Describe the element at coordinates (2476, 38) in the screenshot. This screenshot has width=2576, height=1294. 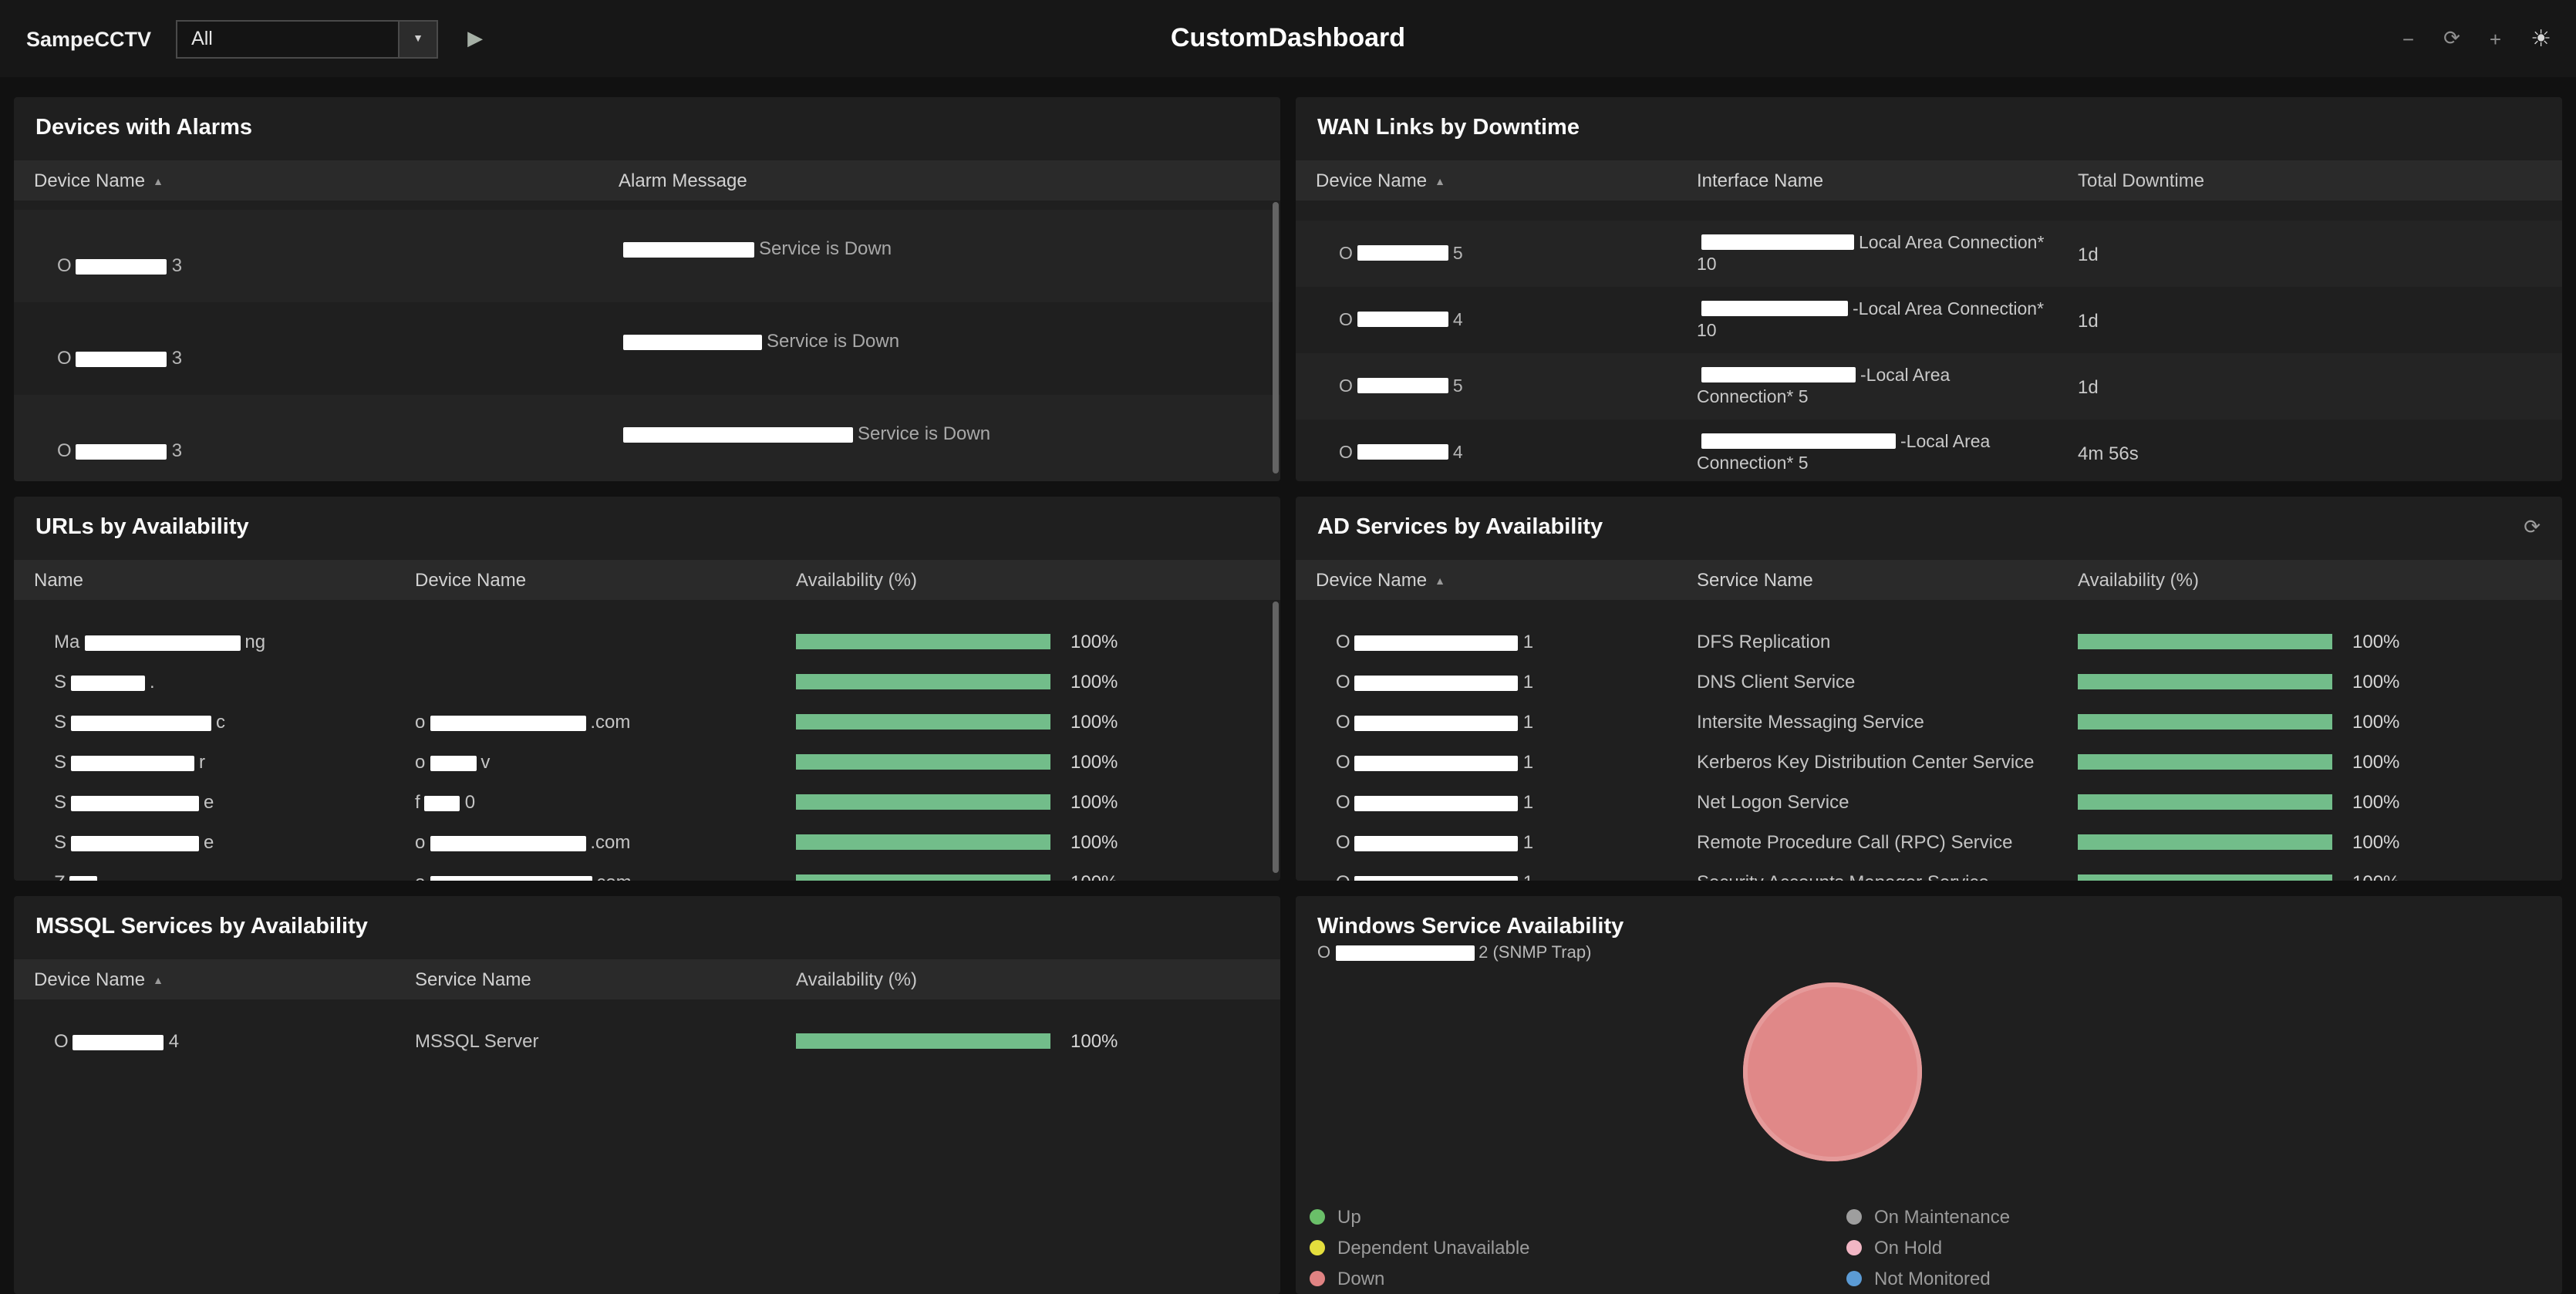
I see `topbar-actions: − ⟳ + ☀` at that location.